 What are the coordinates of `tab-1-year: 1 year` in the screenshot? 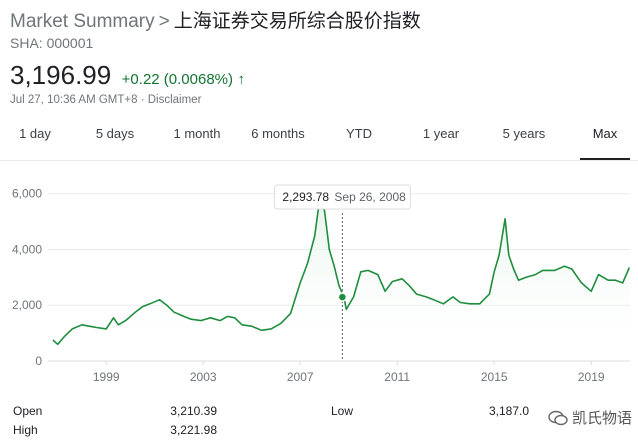 It's located at (441, 139).